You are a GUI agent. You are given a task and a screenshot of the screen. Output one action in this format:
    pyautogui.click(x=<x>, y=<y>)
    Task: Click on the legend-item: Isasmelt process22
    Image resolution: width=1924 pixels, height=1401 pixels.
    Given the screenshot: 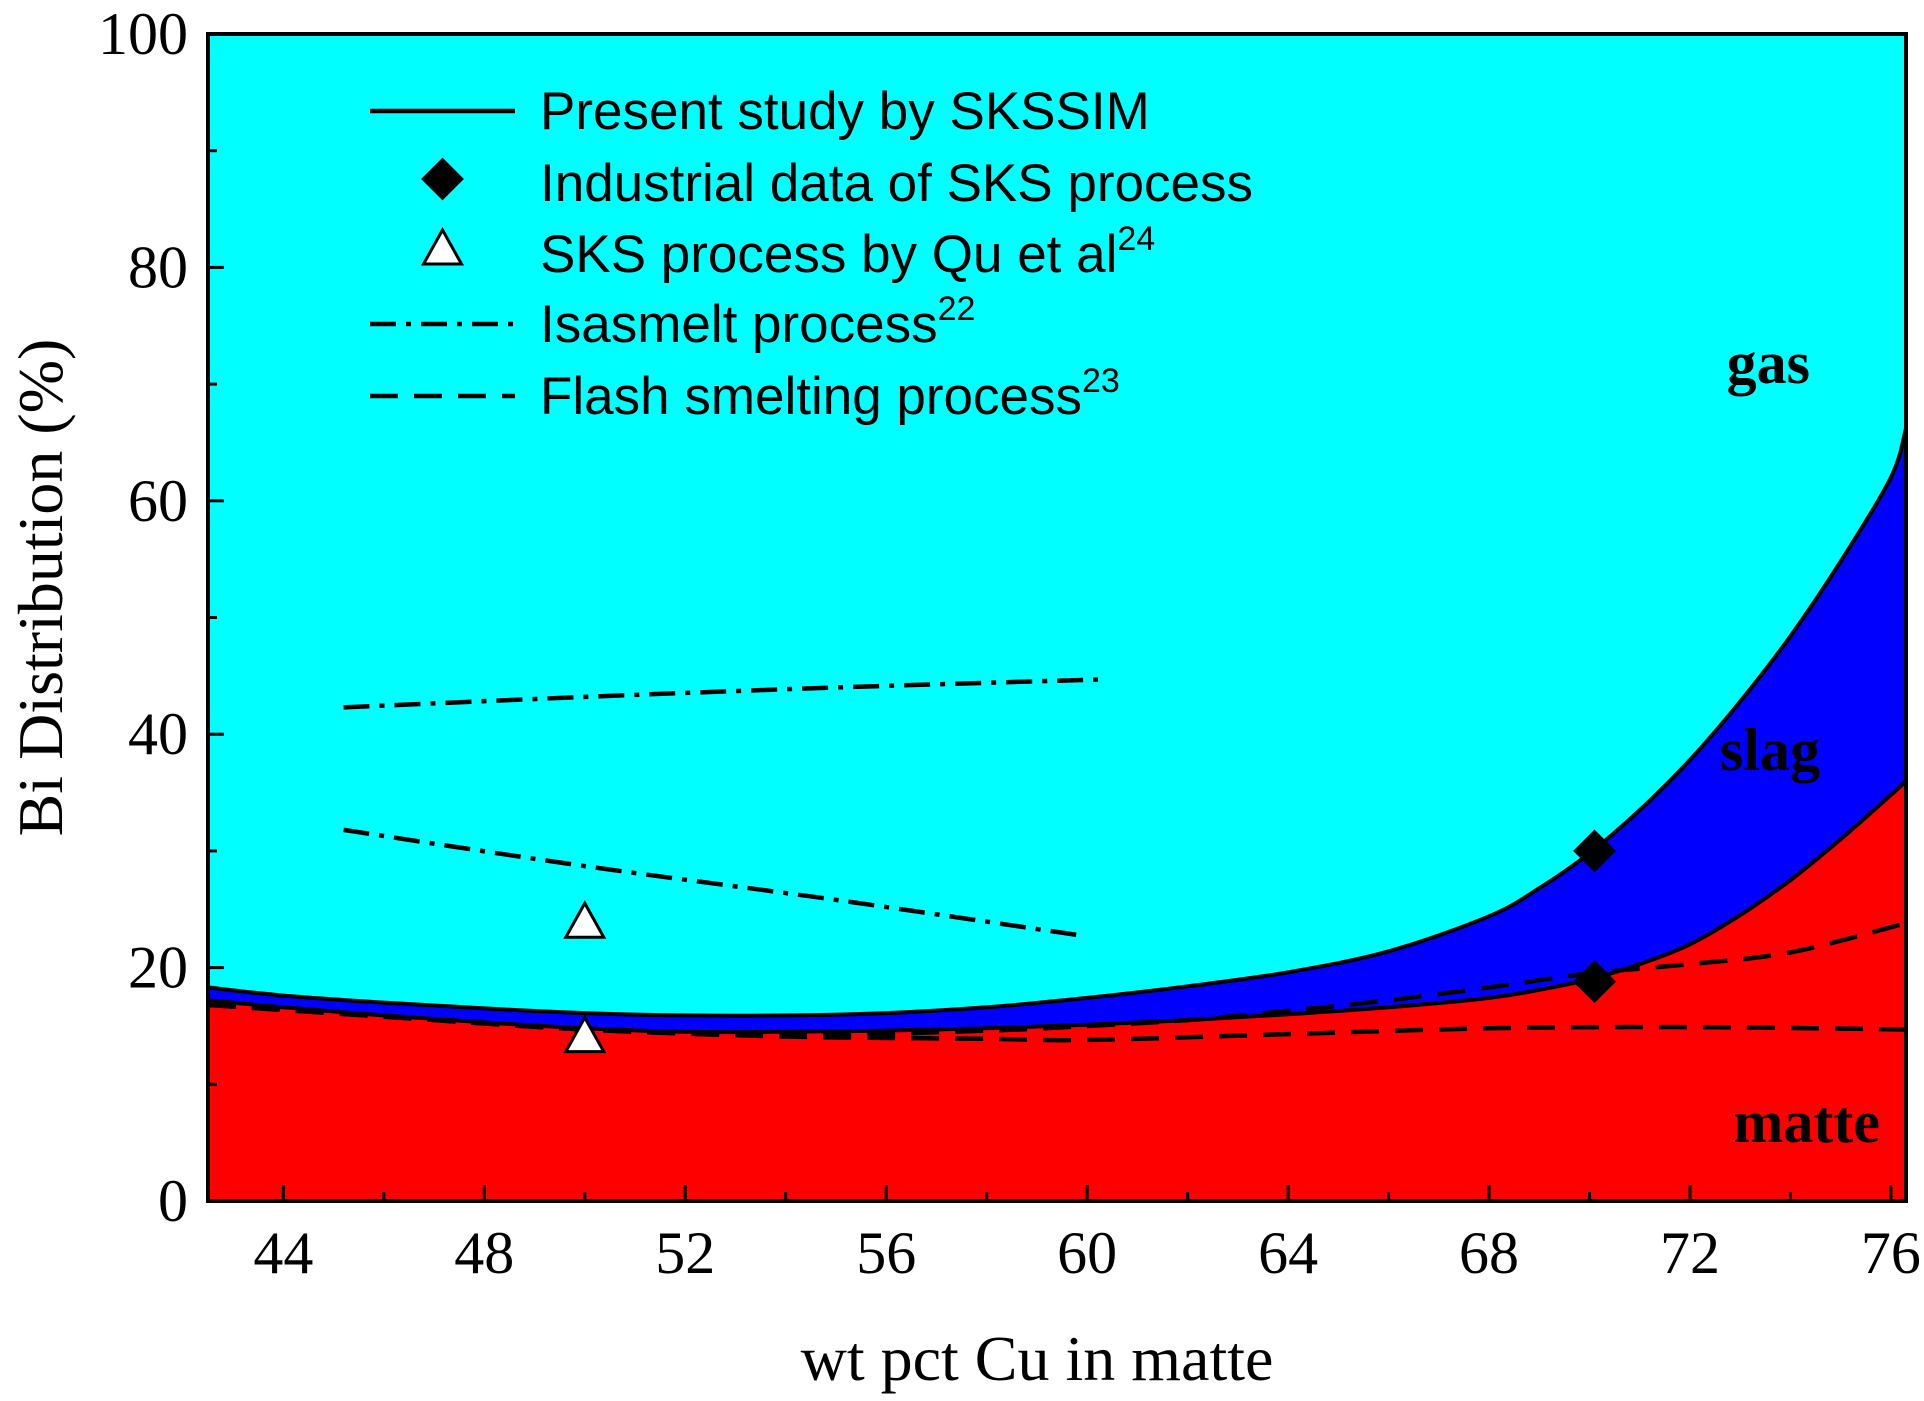 What is the action you would take?
    pyautogui.click(x=672, y=322)
    